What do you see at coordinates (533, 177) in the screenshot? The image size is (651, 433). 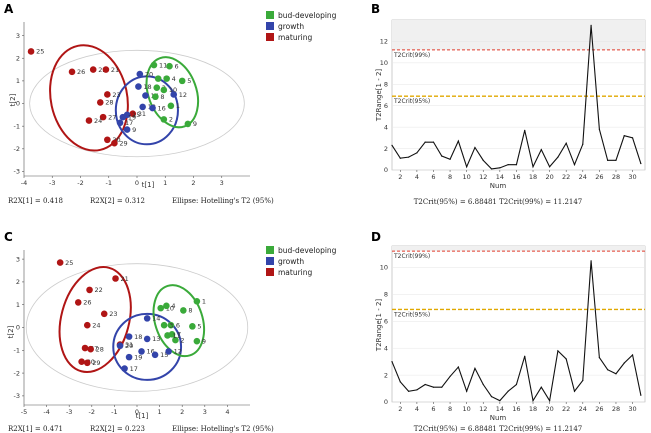 I see `B-xtick-label: 18` at bounding box center [533, 177].